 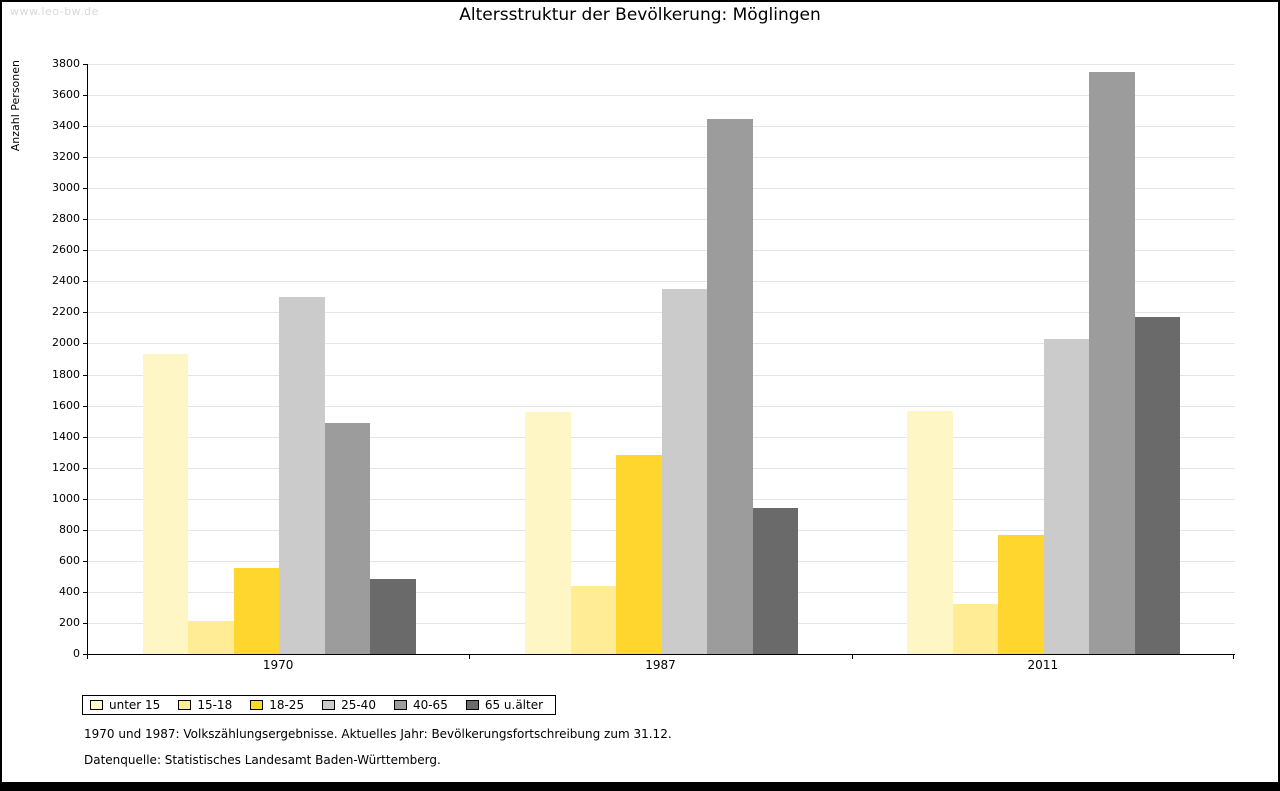 I want to click on watermark: www.leo-bw.de, so click(x=54, y=11).